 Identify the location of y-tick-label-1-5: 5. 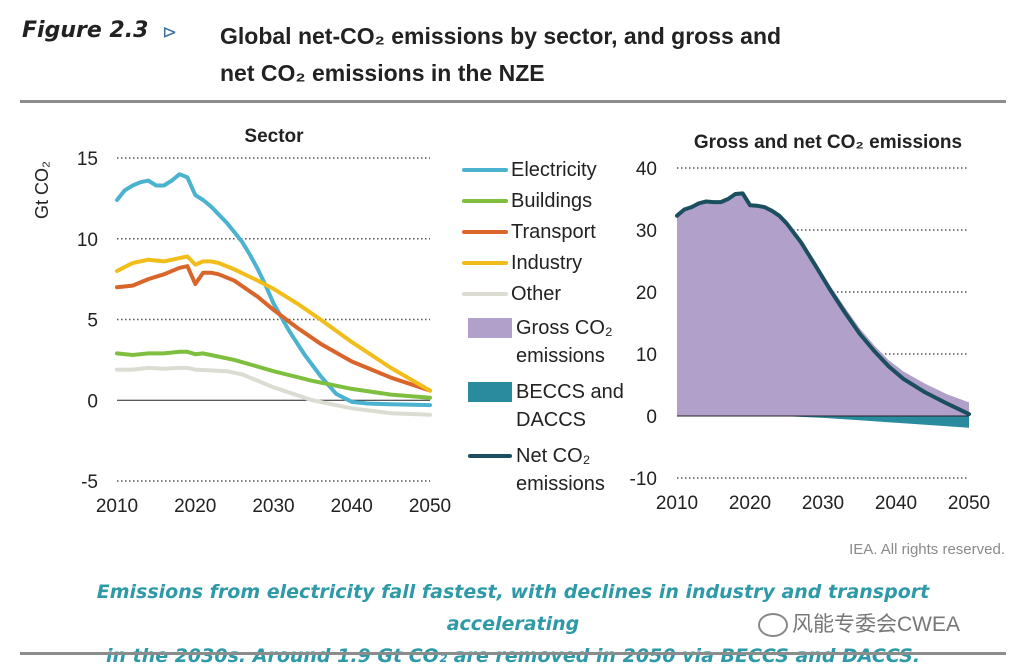
(92, 321).